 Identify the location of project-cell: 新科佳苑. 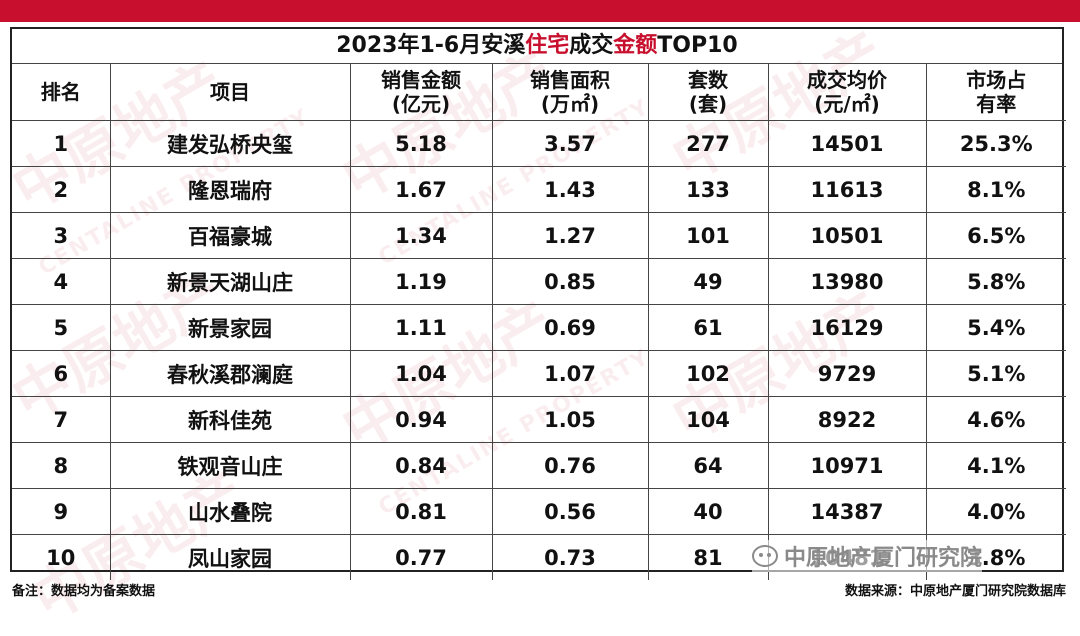
(230, 419).